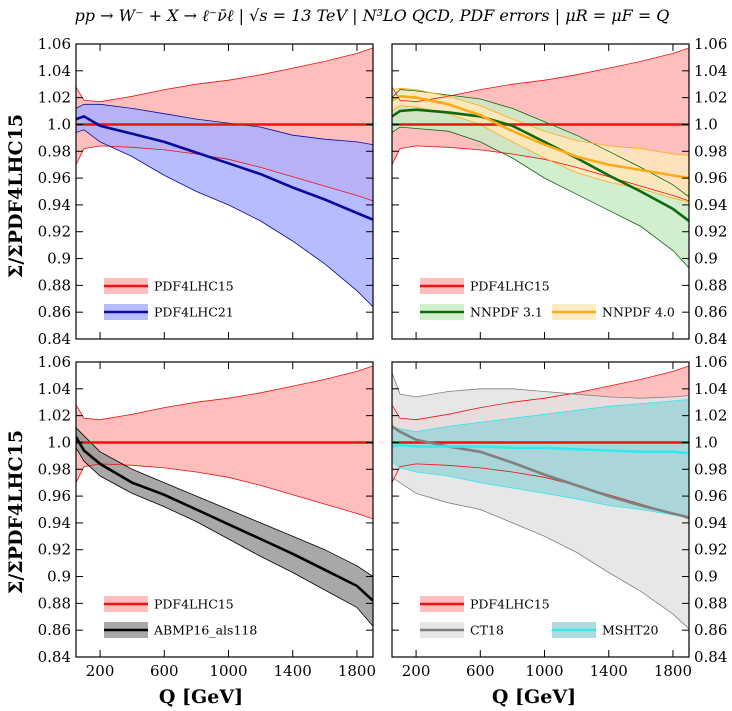 The image size is (732, 711). I want to click on x-axis-label-right: Q [GeV], so click(534, 697).